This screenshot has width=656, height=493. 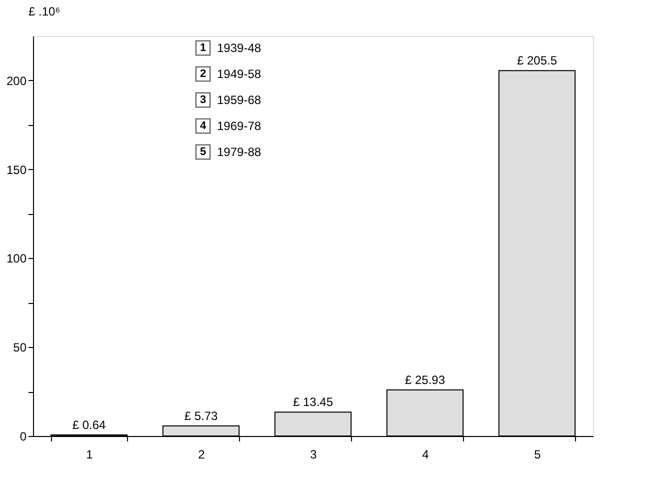 What do you see at coordinates (20, 347) in the screenshot?
I see `y-tick-label: 50` at bounding box center [20, 347].